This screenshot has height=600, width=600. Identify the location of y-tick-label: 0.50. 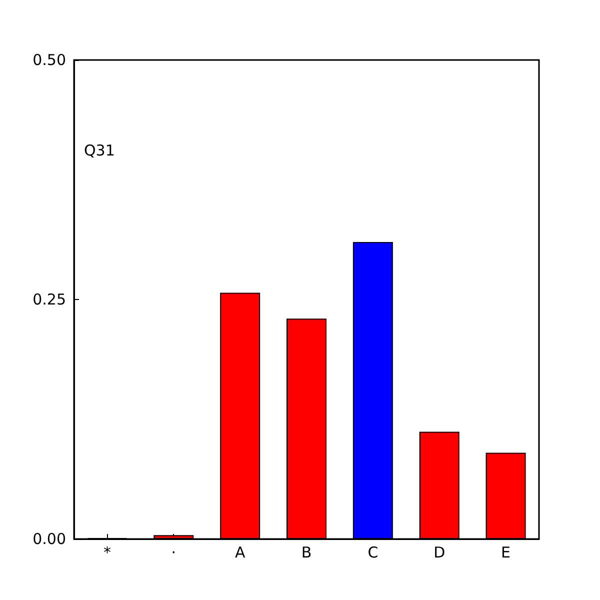
(49, 60).